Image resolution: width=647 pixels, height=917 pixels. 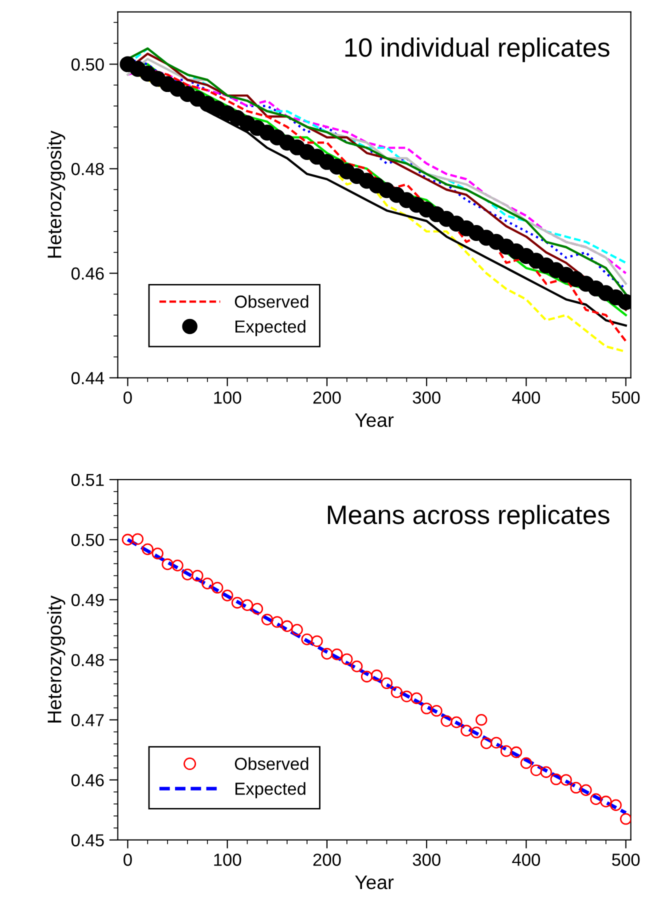 What do you see at coordinates (87, 840) in the screenshot?
I see `y-tick-label: 0.45` at bounding box center [87, 840].